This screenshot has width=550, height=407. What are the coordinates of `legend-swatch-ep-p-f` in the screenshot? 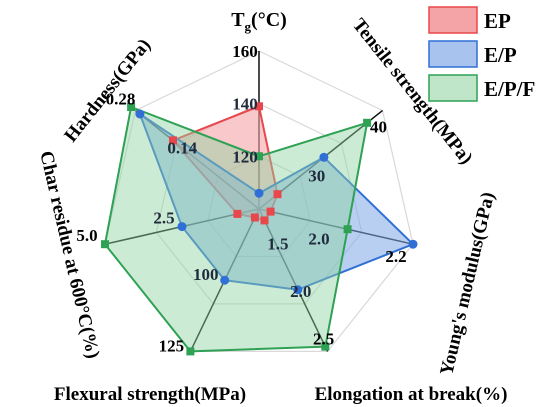 It's located at (453, 88).